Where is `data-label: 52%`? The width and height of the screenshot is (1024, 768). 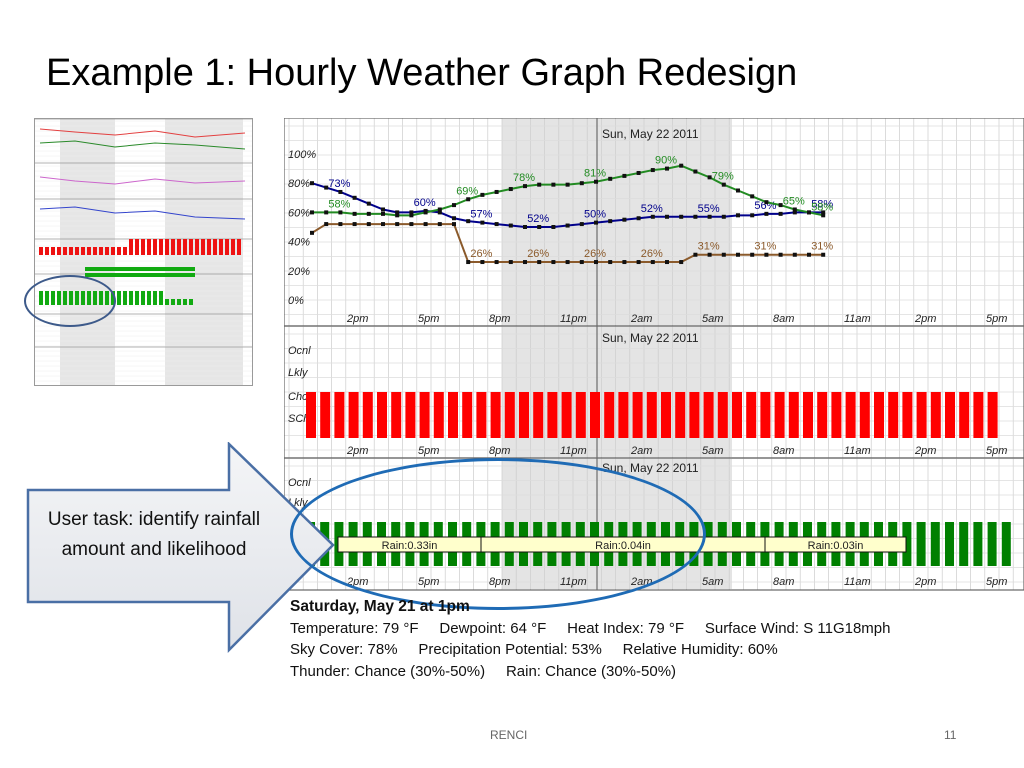
data-label: 52% is located at coordinates (538, 219).